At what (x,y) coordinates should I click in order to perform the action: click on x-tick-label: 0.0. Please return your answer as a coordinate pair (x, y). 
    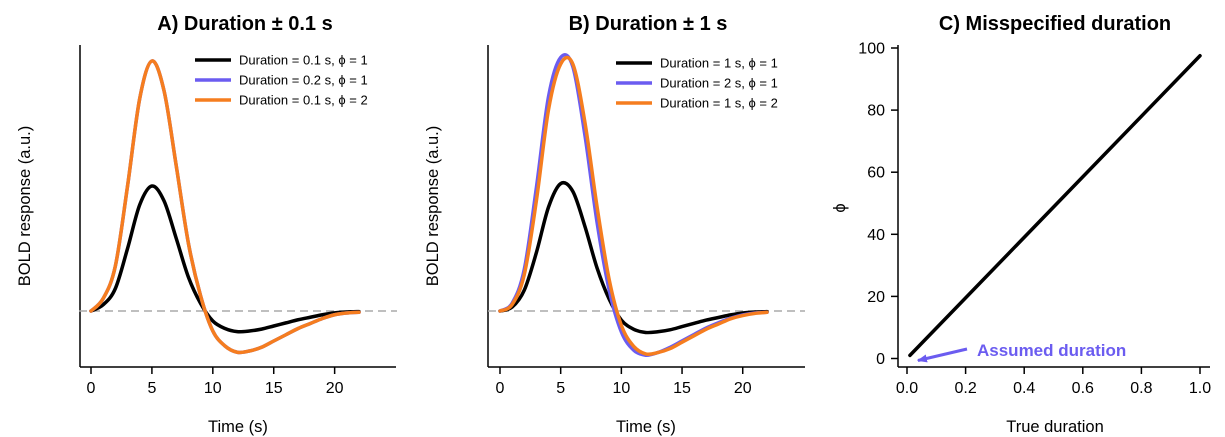
    Looking at the image, I should click on (907, 388).